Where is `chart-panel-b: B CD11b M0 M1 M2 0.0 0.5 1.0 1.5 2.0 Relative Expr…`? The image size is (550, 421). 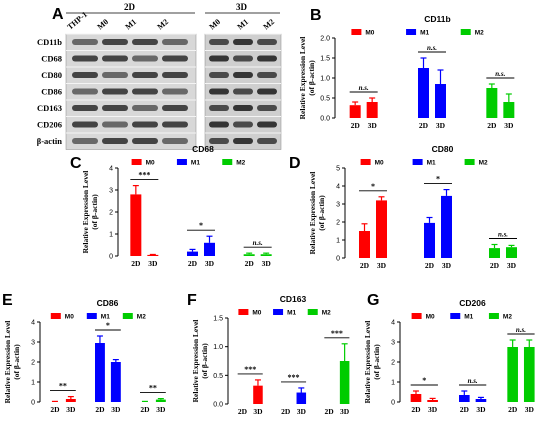
chart-panel-b: B CD11b M0 M1 M2 0.0 0.5 1.0 1.5 2.0 Relative Expr… is located at coordinates (406, 68).